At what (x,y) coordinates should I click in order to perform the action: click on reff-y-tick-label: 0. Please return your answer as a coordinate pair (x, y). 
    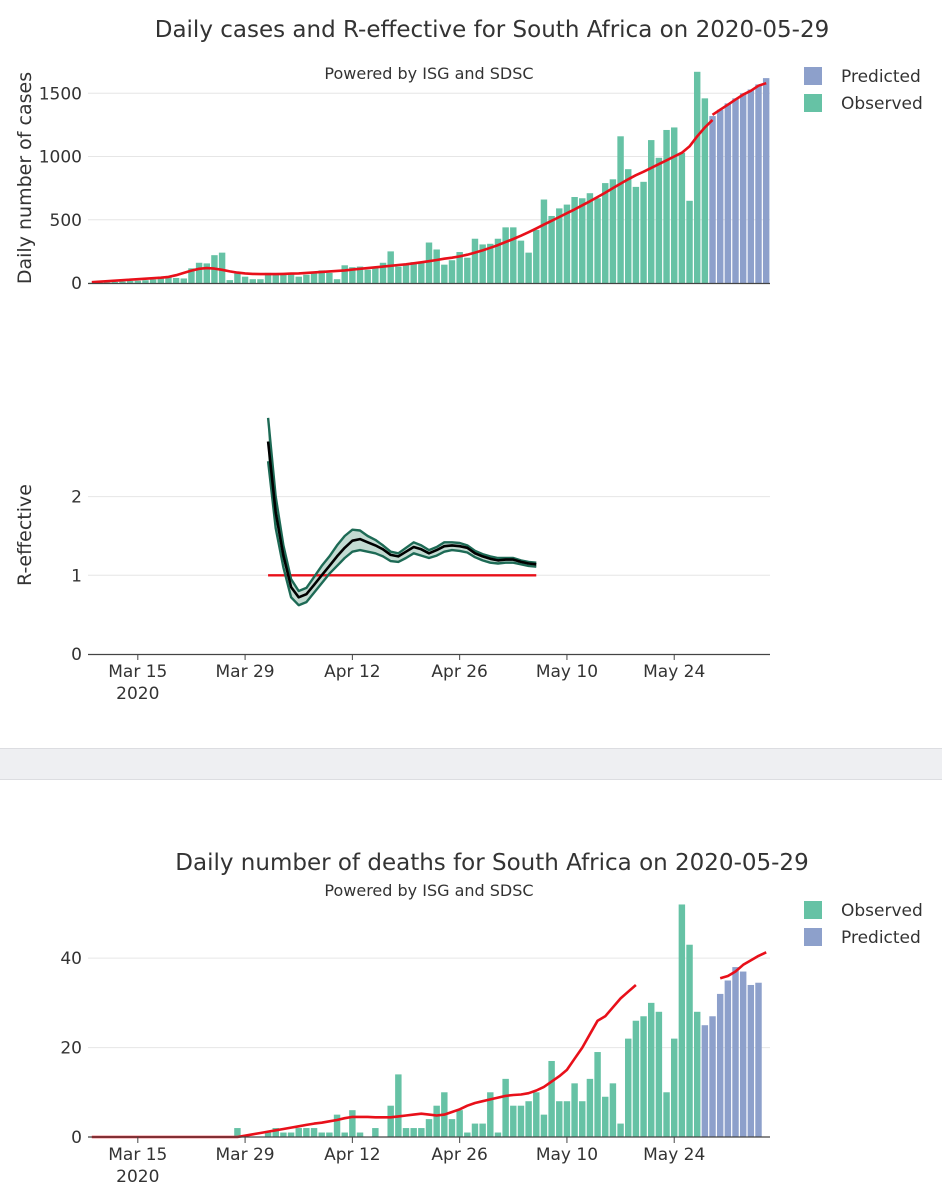
    Looking at the image, I should click on (76, 655).